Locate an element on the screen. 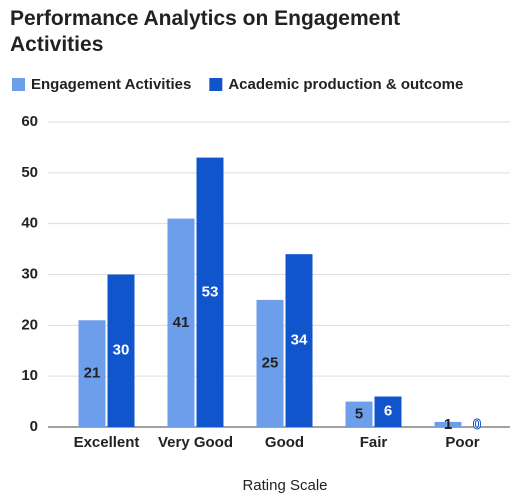 This screenshot has width=522, height=497. y-tick-label: 20 is located at coordinates (29, 324).